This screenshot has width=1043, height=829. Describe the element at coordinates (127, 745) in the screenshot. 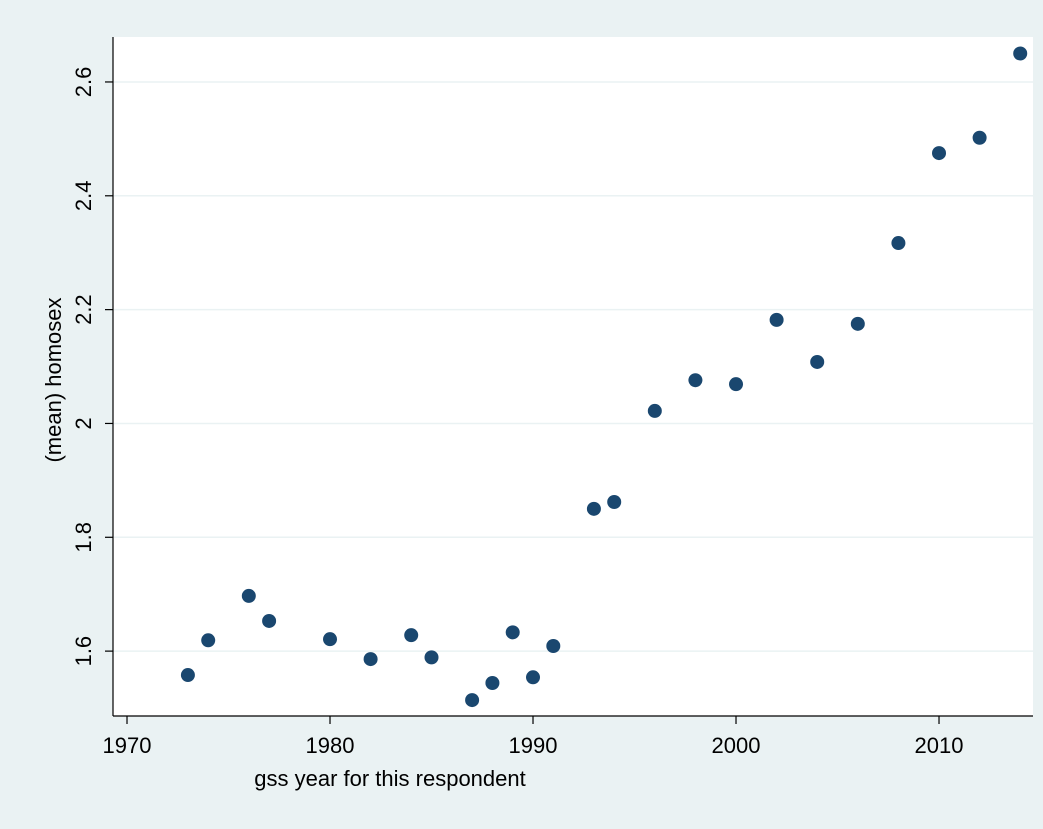

I see `x-tick-label: 1970` at that location.